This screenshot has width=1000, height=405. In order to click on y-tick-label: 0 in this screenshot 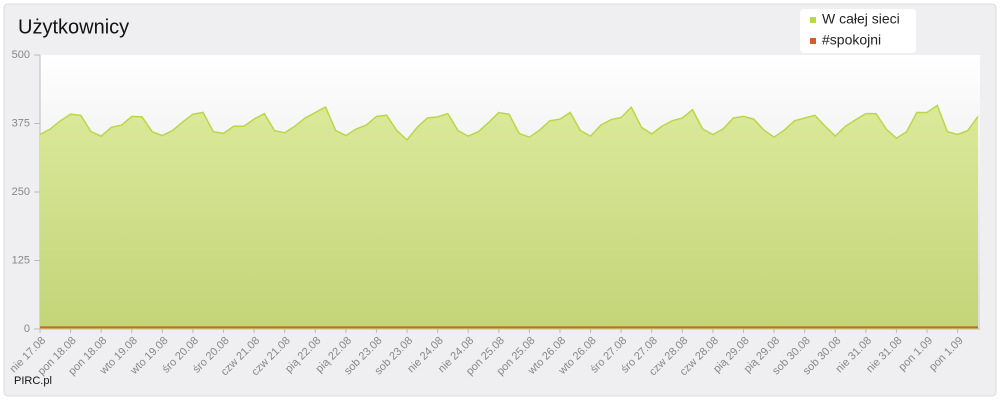, I will do `click(27, 329)`.